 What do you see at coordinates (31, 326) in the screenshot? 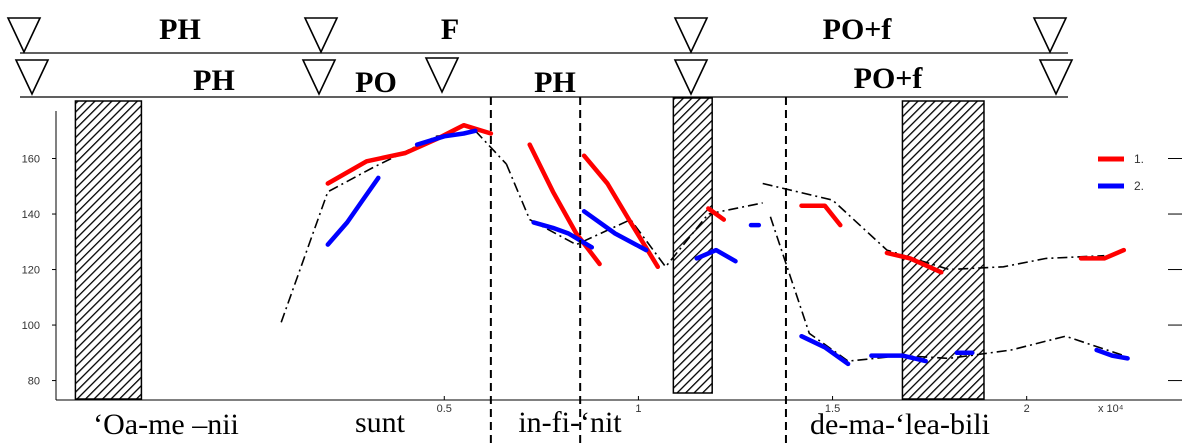
I see `y-tick-label: 100` at bounding box center [31, 326].